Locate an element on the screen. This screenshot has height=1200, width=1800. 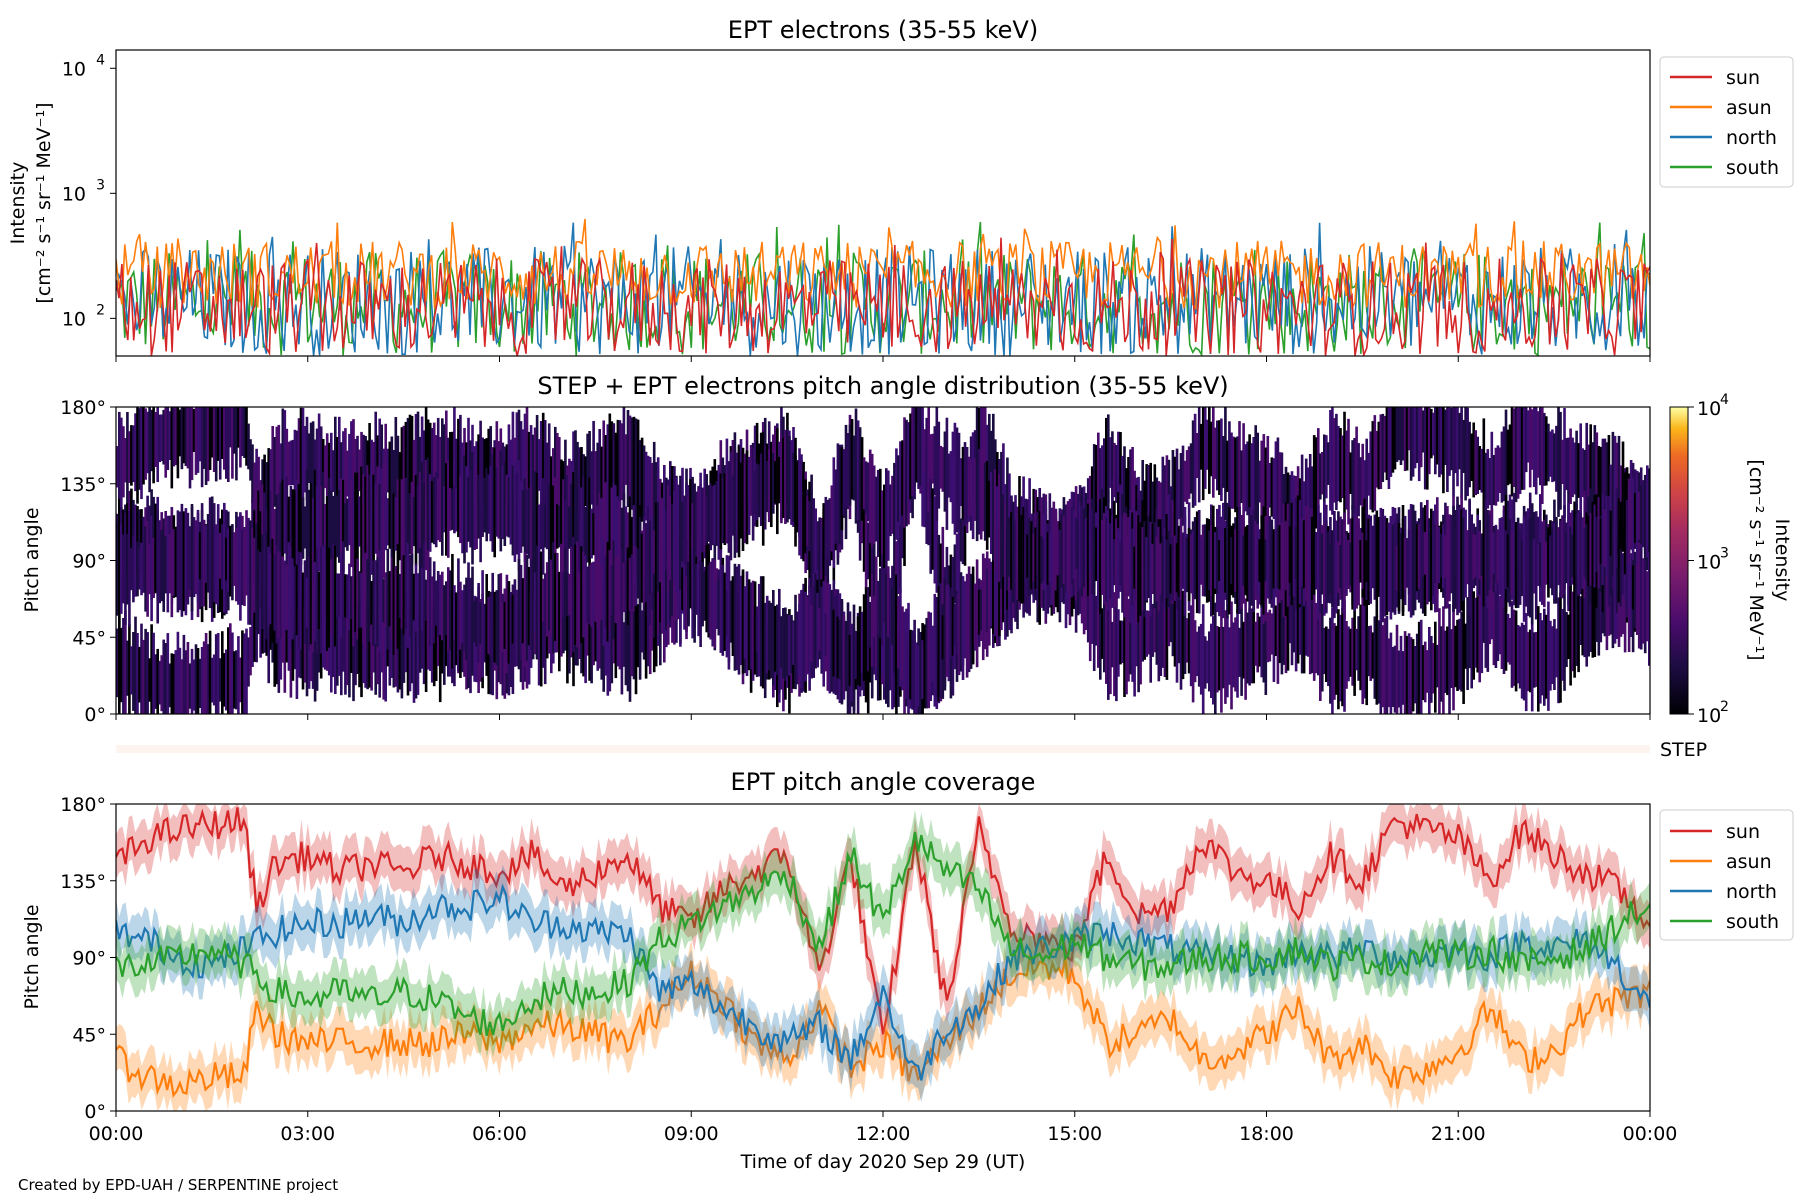
intensity-y-tick-exponent: 3 is located at coordinates (100, 185).